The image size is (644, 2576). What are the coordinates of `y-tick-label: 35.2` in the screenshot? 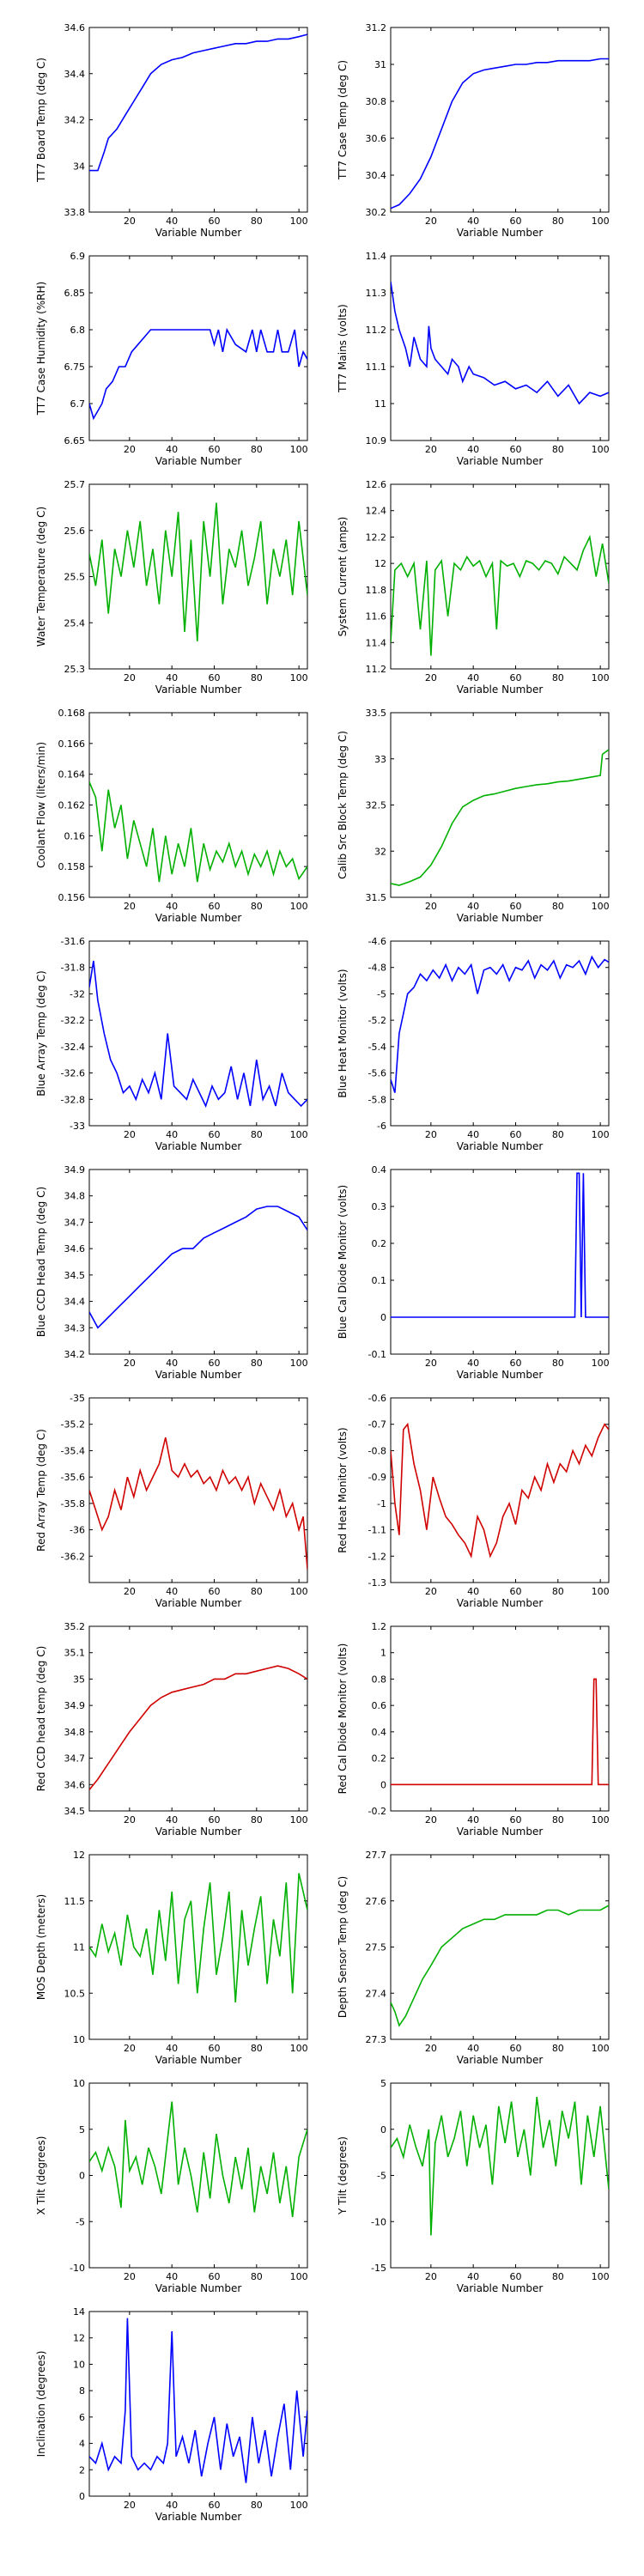 It's located at (75, 1627).